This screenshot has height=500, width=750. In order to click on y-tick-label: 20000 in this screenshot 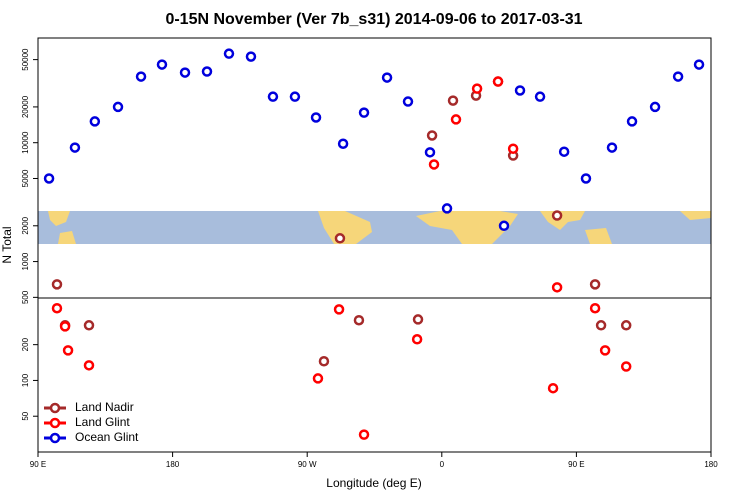, I will do `click(25, 106)`.